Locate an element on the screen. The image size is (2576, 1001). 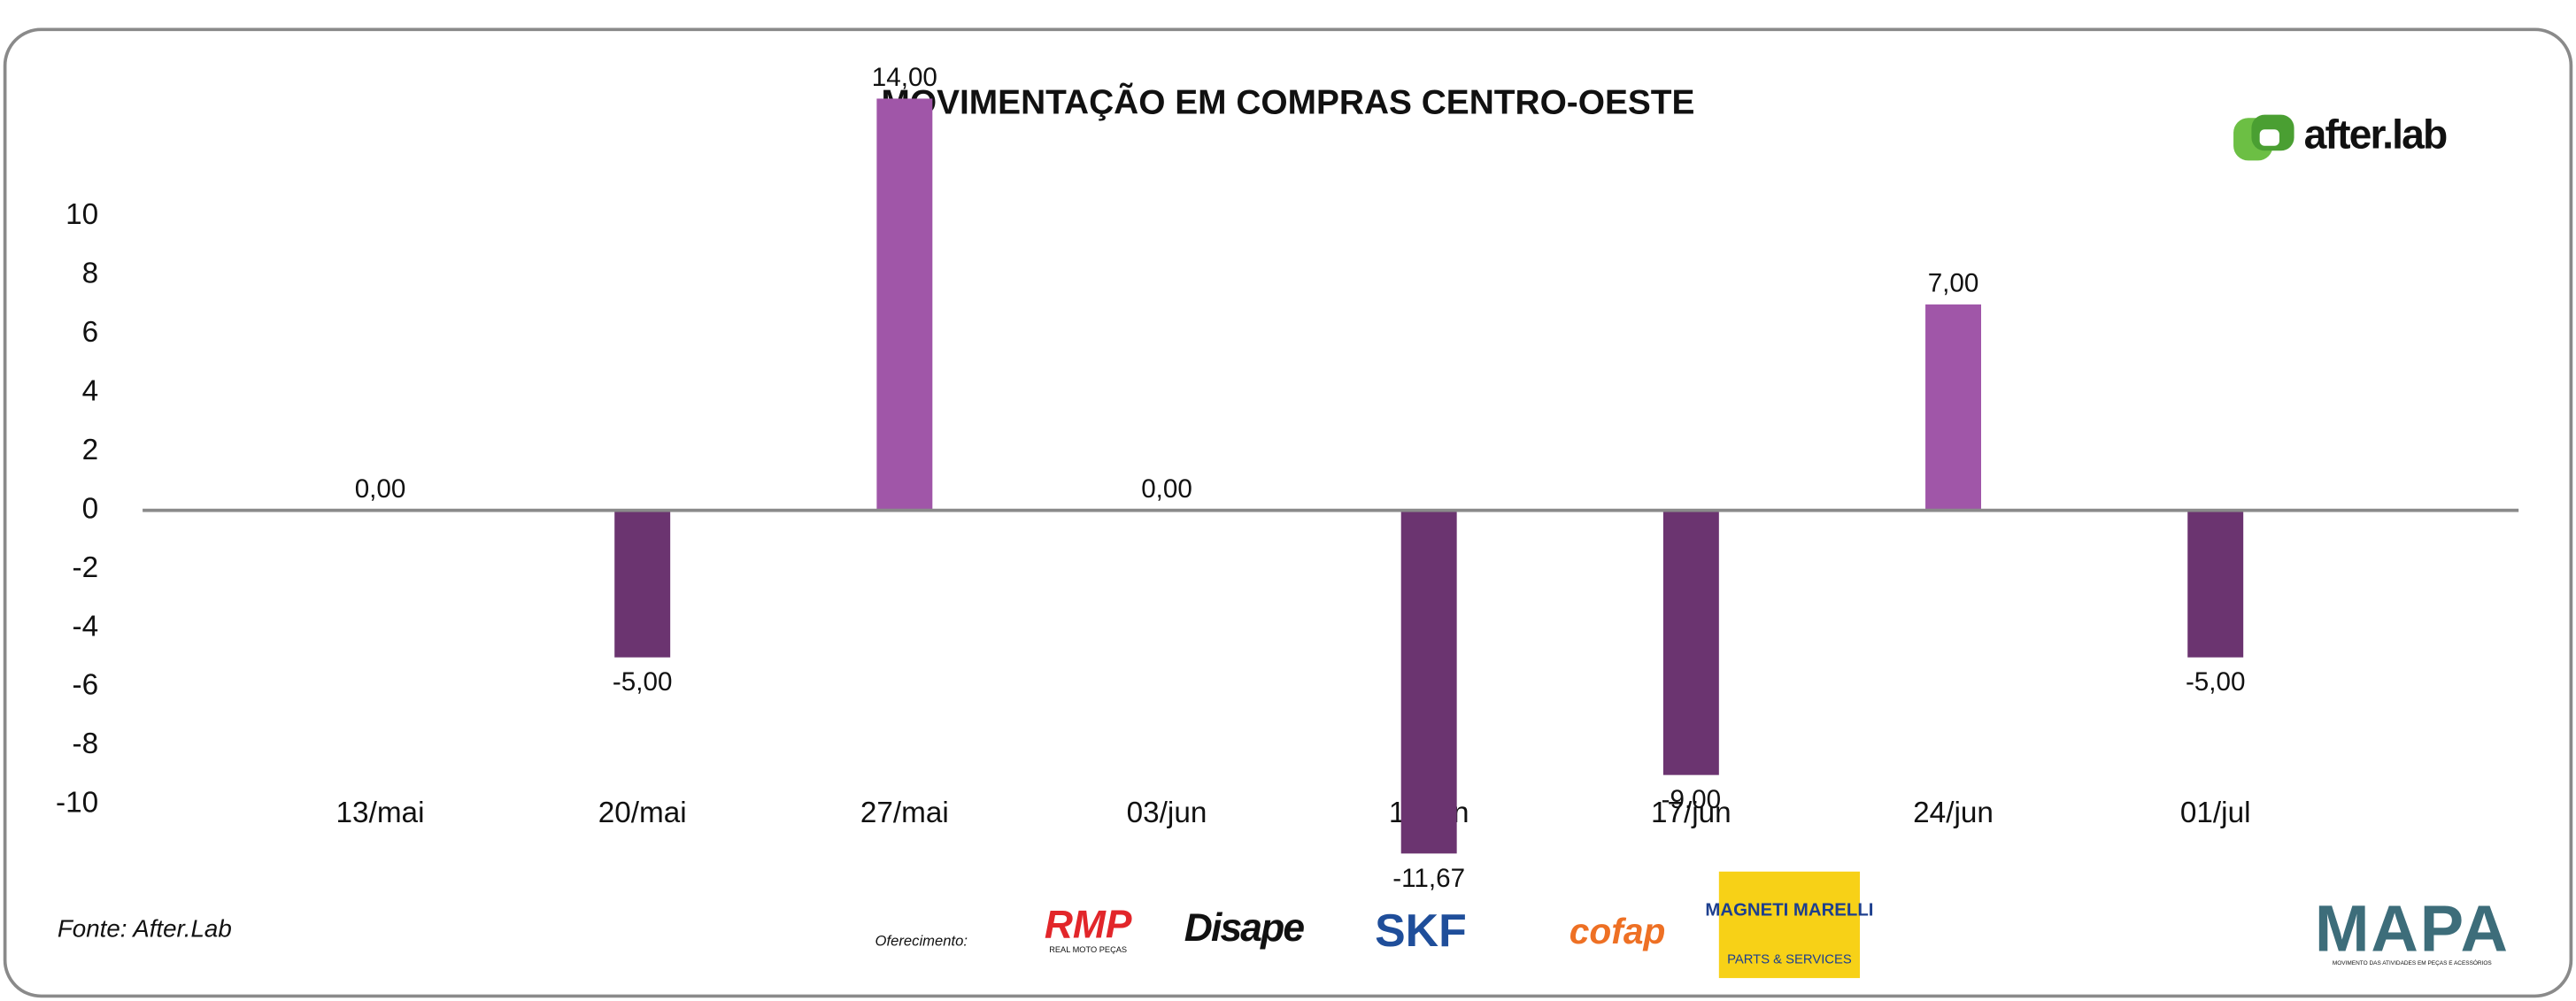
sponsor-label: Oferecimento: is located at coordinates (921, 941).